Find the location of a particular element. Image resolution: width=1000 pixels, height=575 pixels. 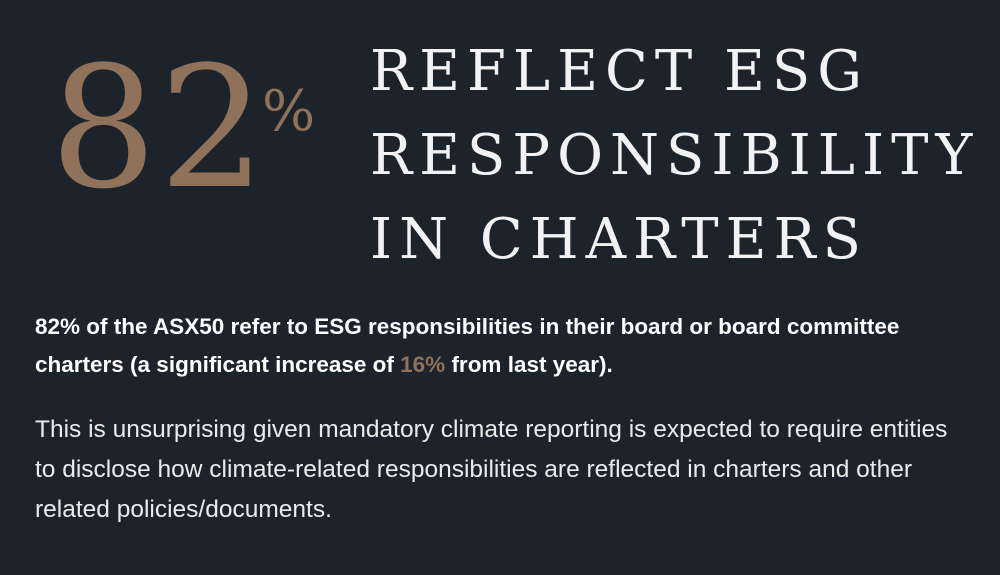

headline-line-3: IN CHARTERS is located at coordinates (619, 239).